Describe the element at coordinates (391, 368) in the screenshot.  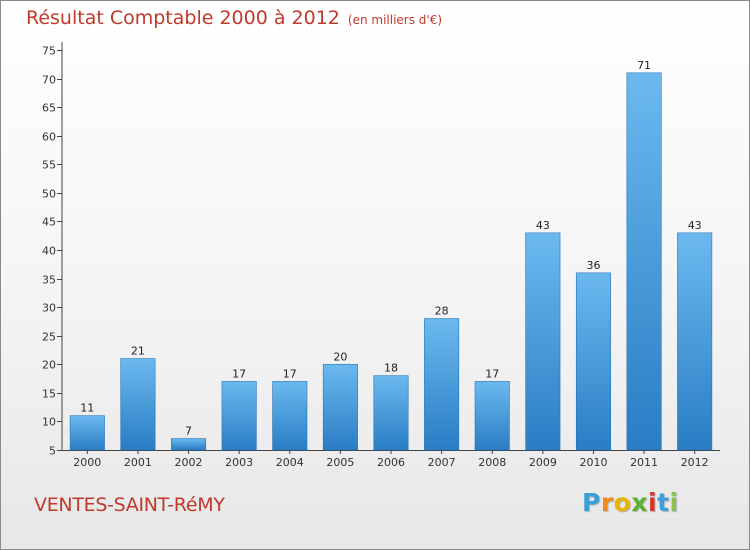
I see `bar-value-label: 18` at that location.